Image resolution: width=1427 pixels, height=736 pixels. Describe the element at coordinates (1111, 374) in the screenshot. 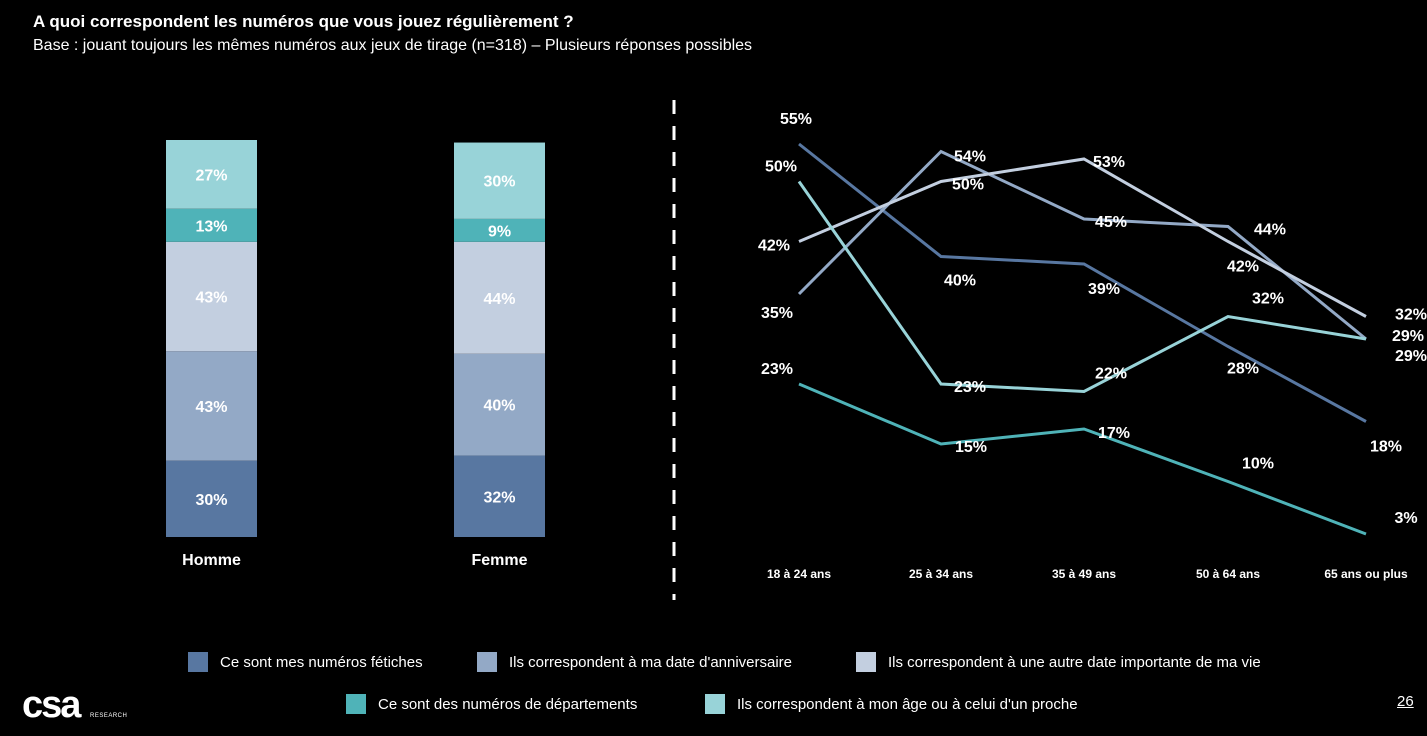

I see `line-value-label: 22%` at that location.